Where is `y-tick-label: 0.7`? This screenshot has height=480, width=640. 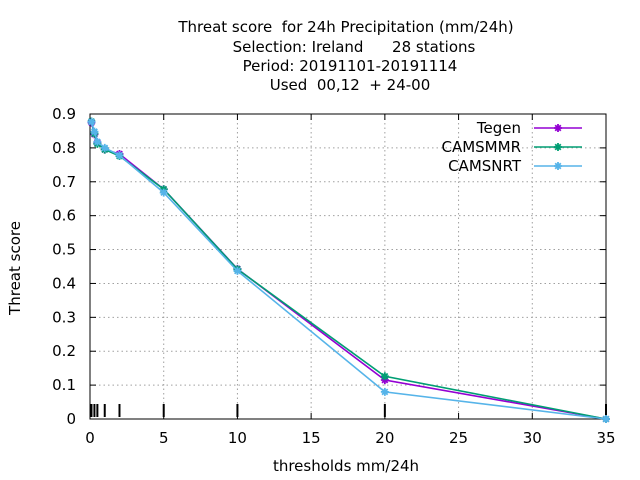
y-tick-label: 0.7 is located at coordinates (64, 182).